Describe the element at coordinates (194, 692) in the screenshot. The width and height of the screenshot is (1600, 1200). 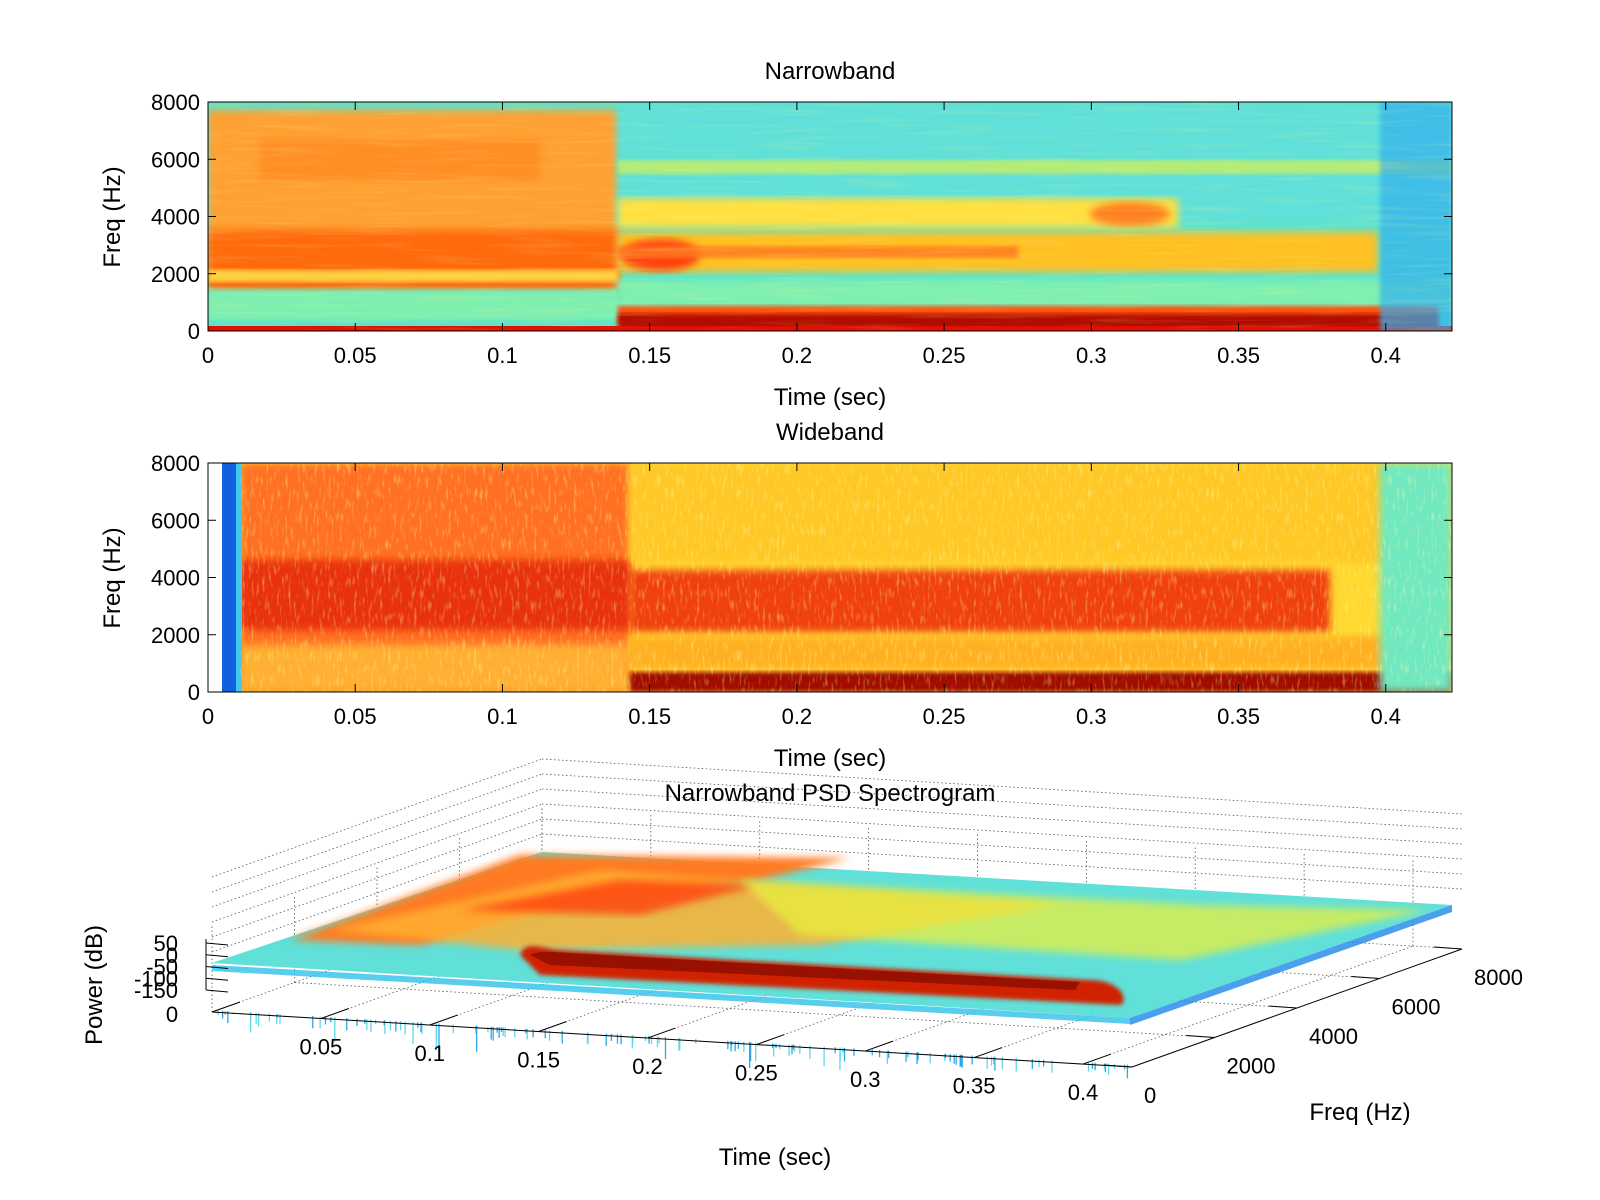
I see `wb-y-tick-label: 0` at that location.